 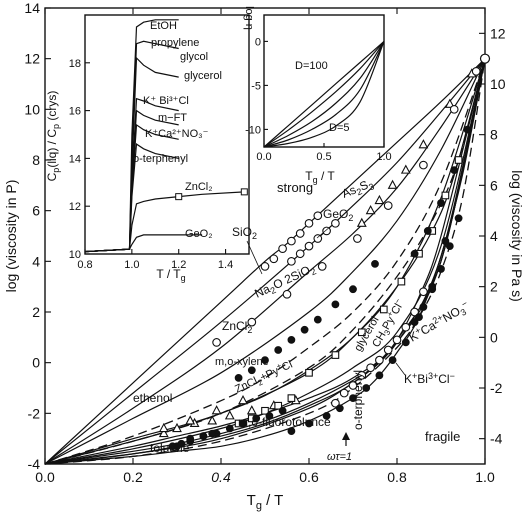 I want to click on main-y-tick-label-left: -4, so click(x=34, y=464).